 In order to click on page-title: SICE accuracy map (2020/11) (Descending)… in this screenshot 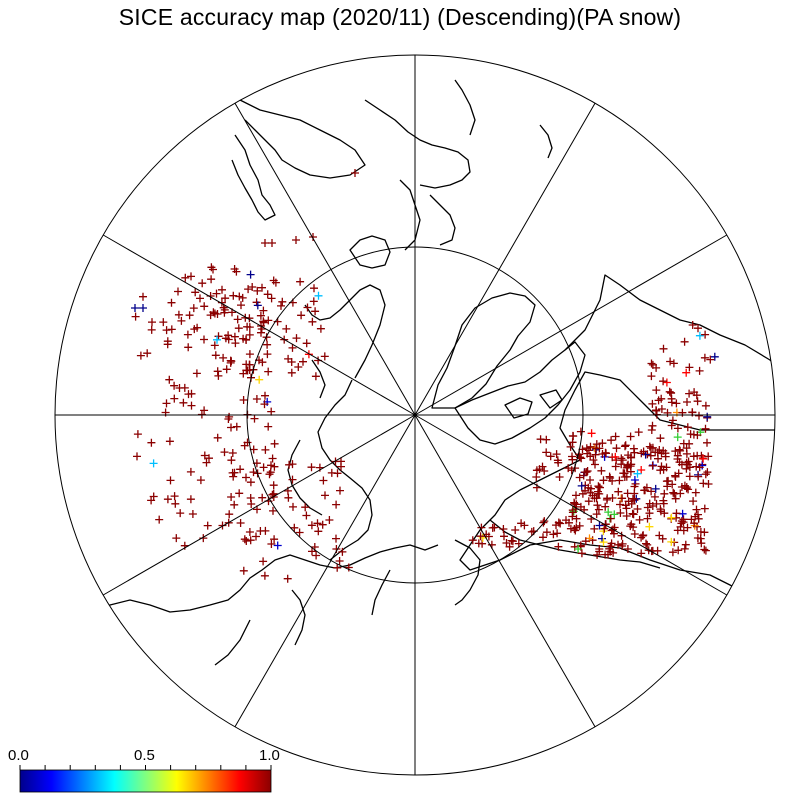, I will do `click(400, 17)`.